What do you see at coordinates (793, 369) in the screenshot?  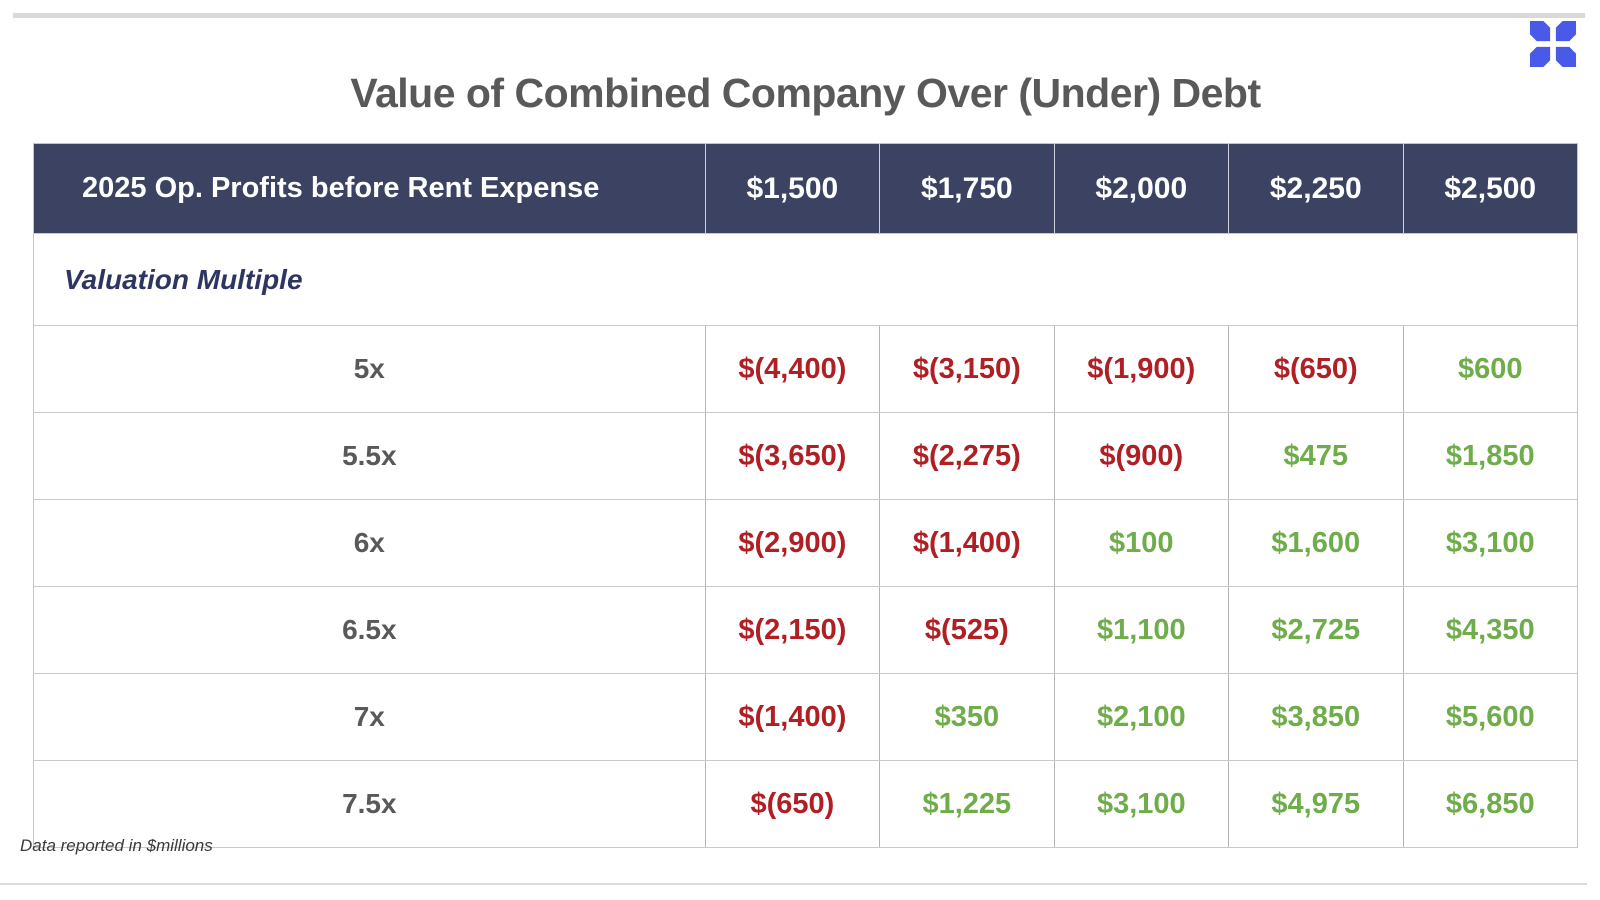 I see `table-cell: $(4,400)` at bounding box center [793, 369].